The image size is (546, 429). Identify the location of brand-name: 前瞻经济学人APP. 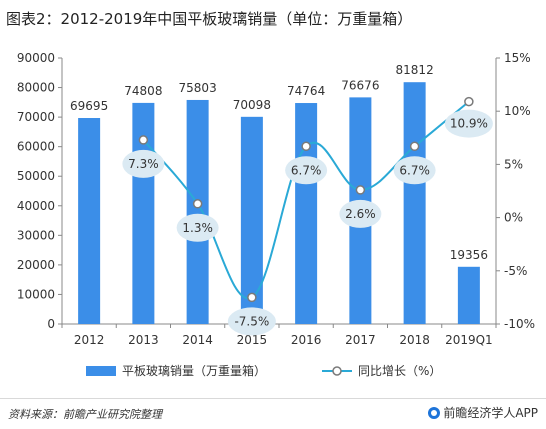
(490, 413).